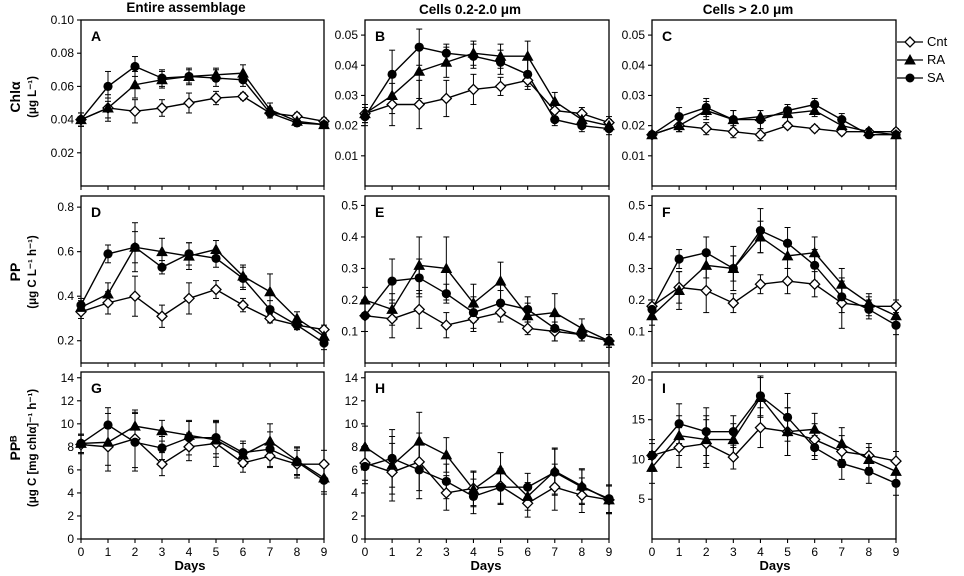 Image resolution: width=964 pixels, height=576 pixels. Describe the element at coordinates (487, 478) in the screenshot. I see `series-line-sa-h` at that location.